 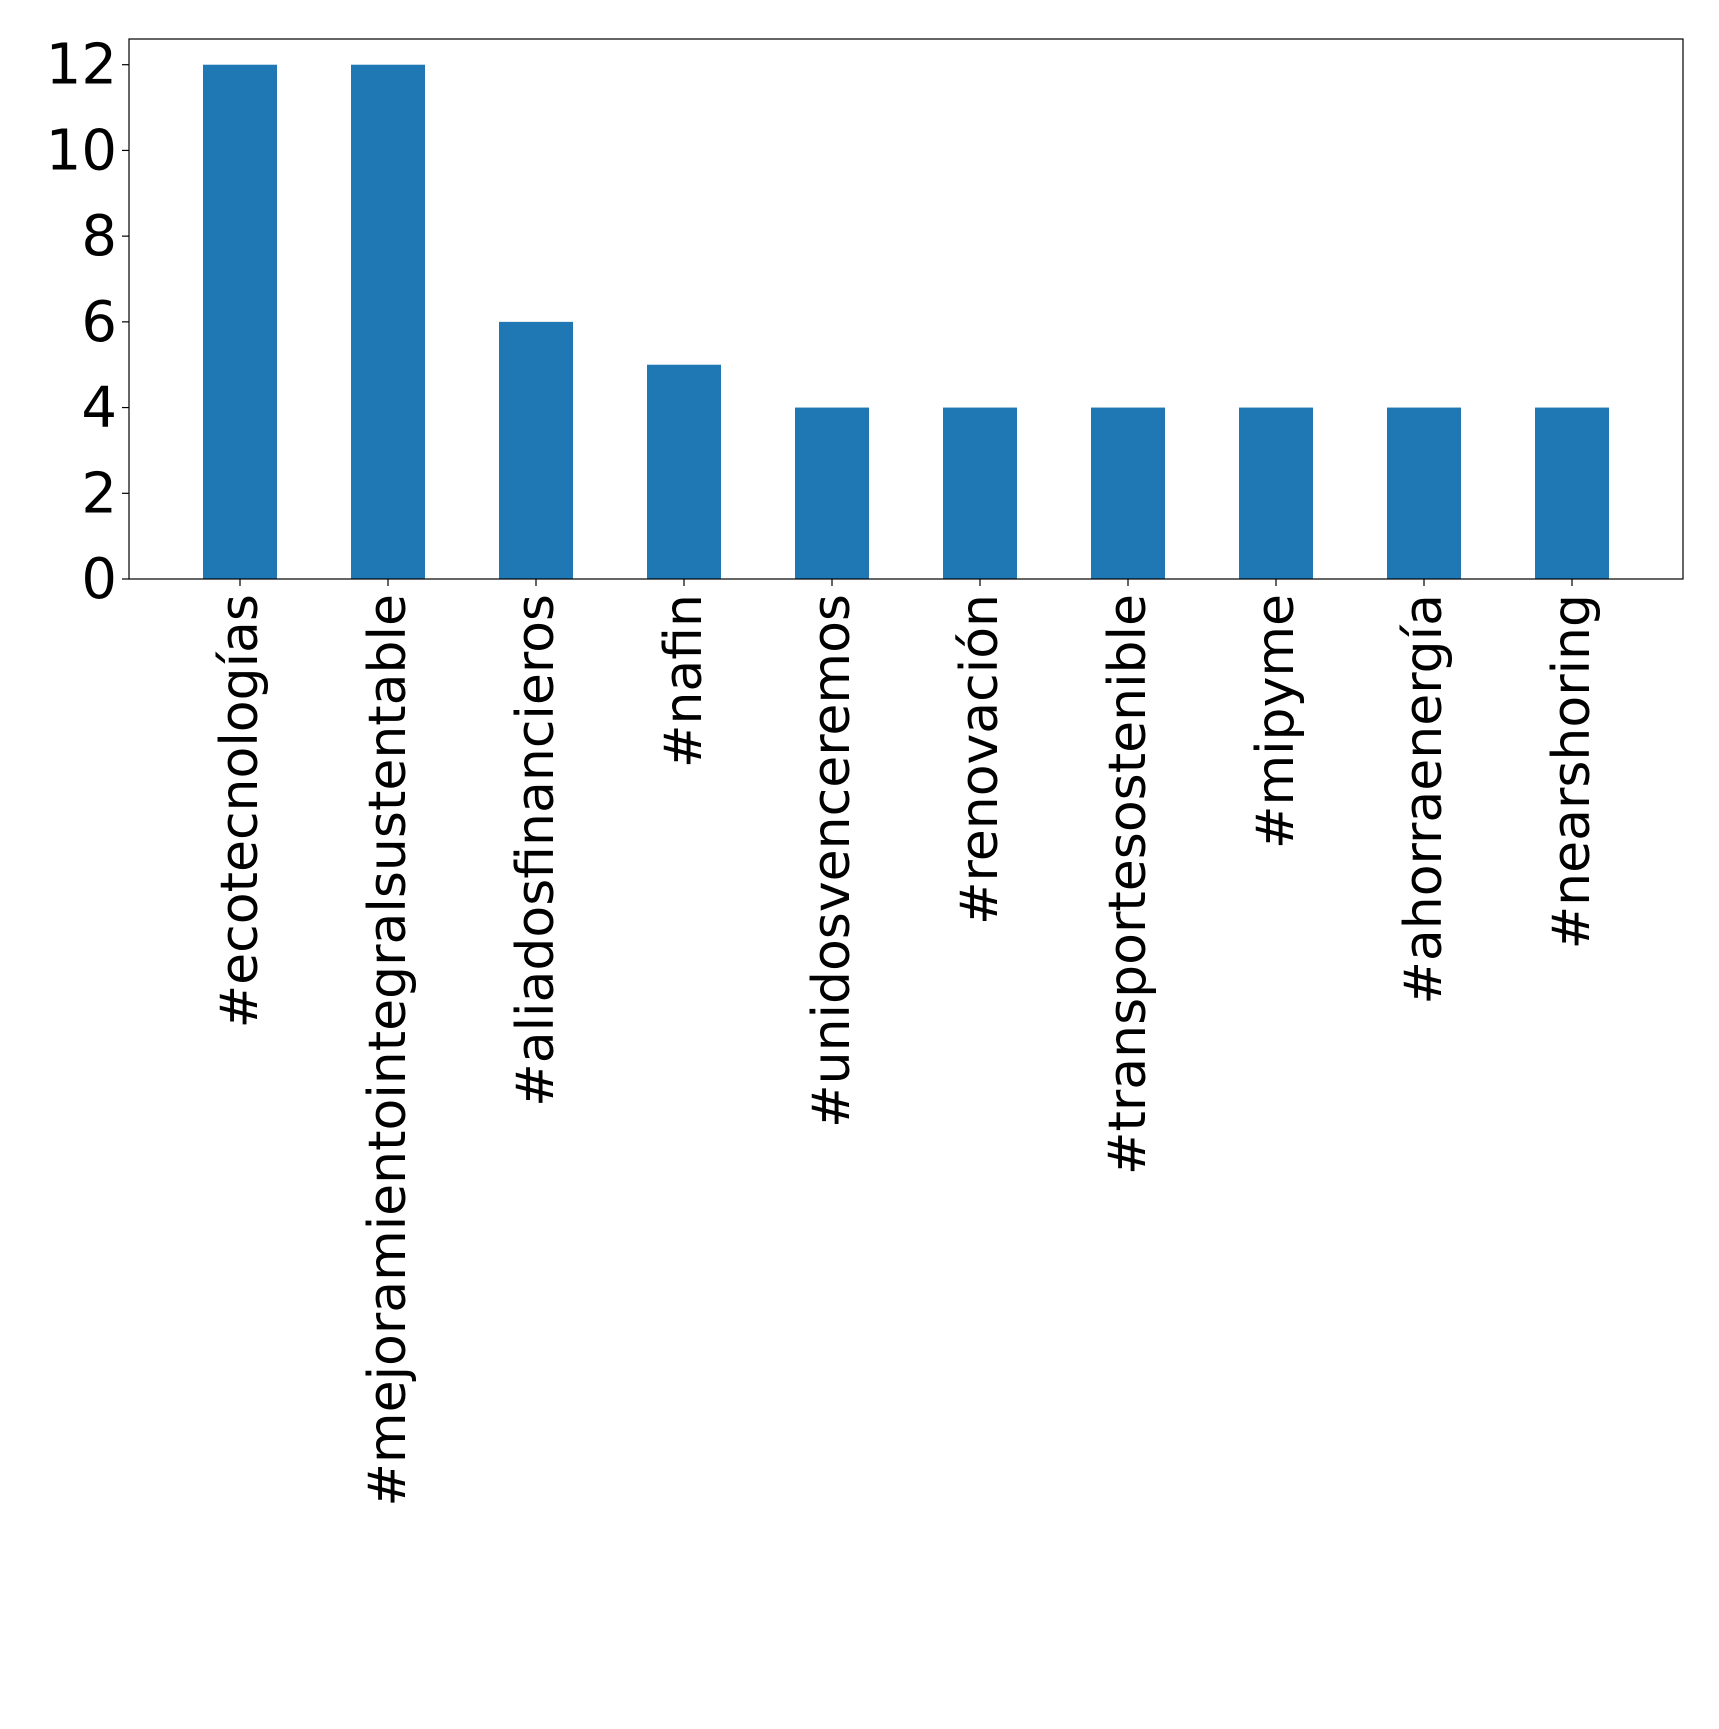 What do you see at coordinates (536, 850) in the screenshot?
I see `x-tick-label-2: #aliadosfinancieros` at bounding box center [536, 850].